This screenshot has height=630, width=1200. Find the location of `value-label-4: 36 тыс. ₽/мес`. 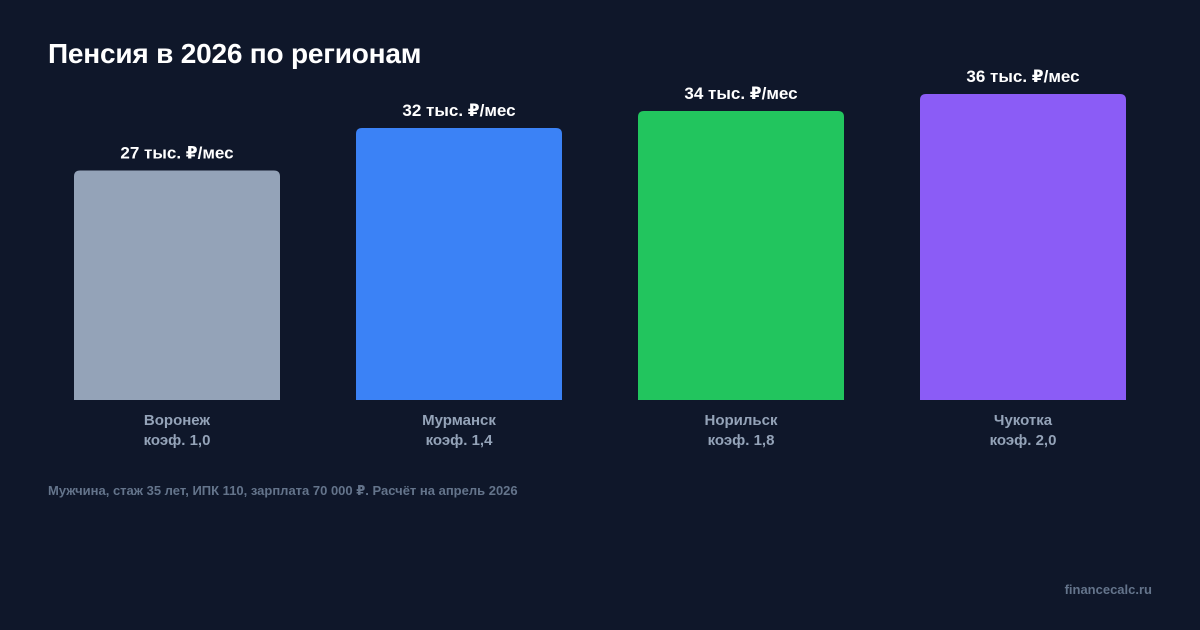

value-label-4: 36 тыс. ₽/мес is located at coordinates (1022, 76).